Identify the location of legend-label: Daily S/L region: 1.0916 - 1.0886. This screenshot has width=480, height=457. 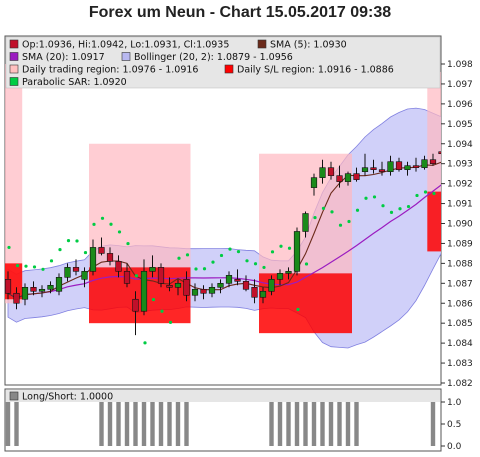
(315, 70).